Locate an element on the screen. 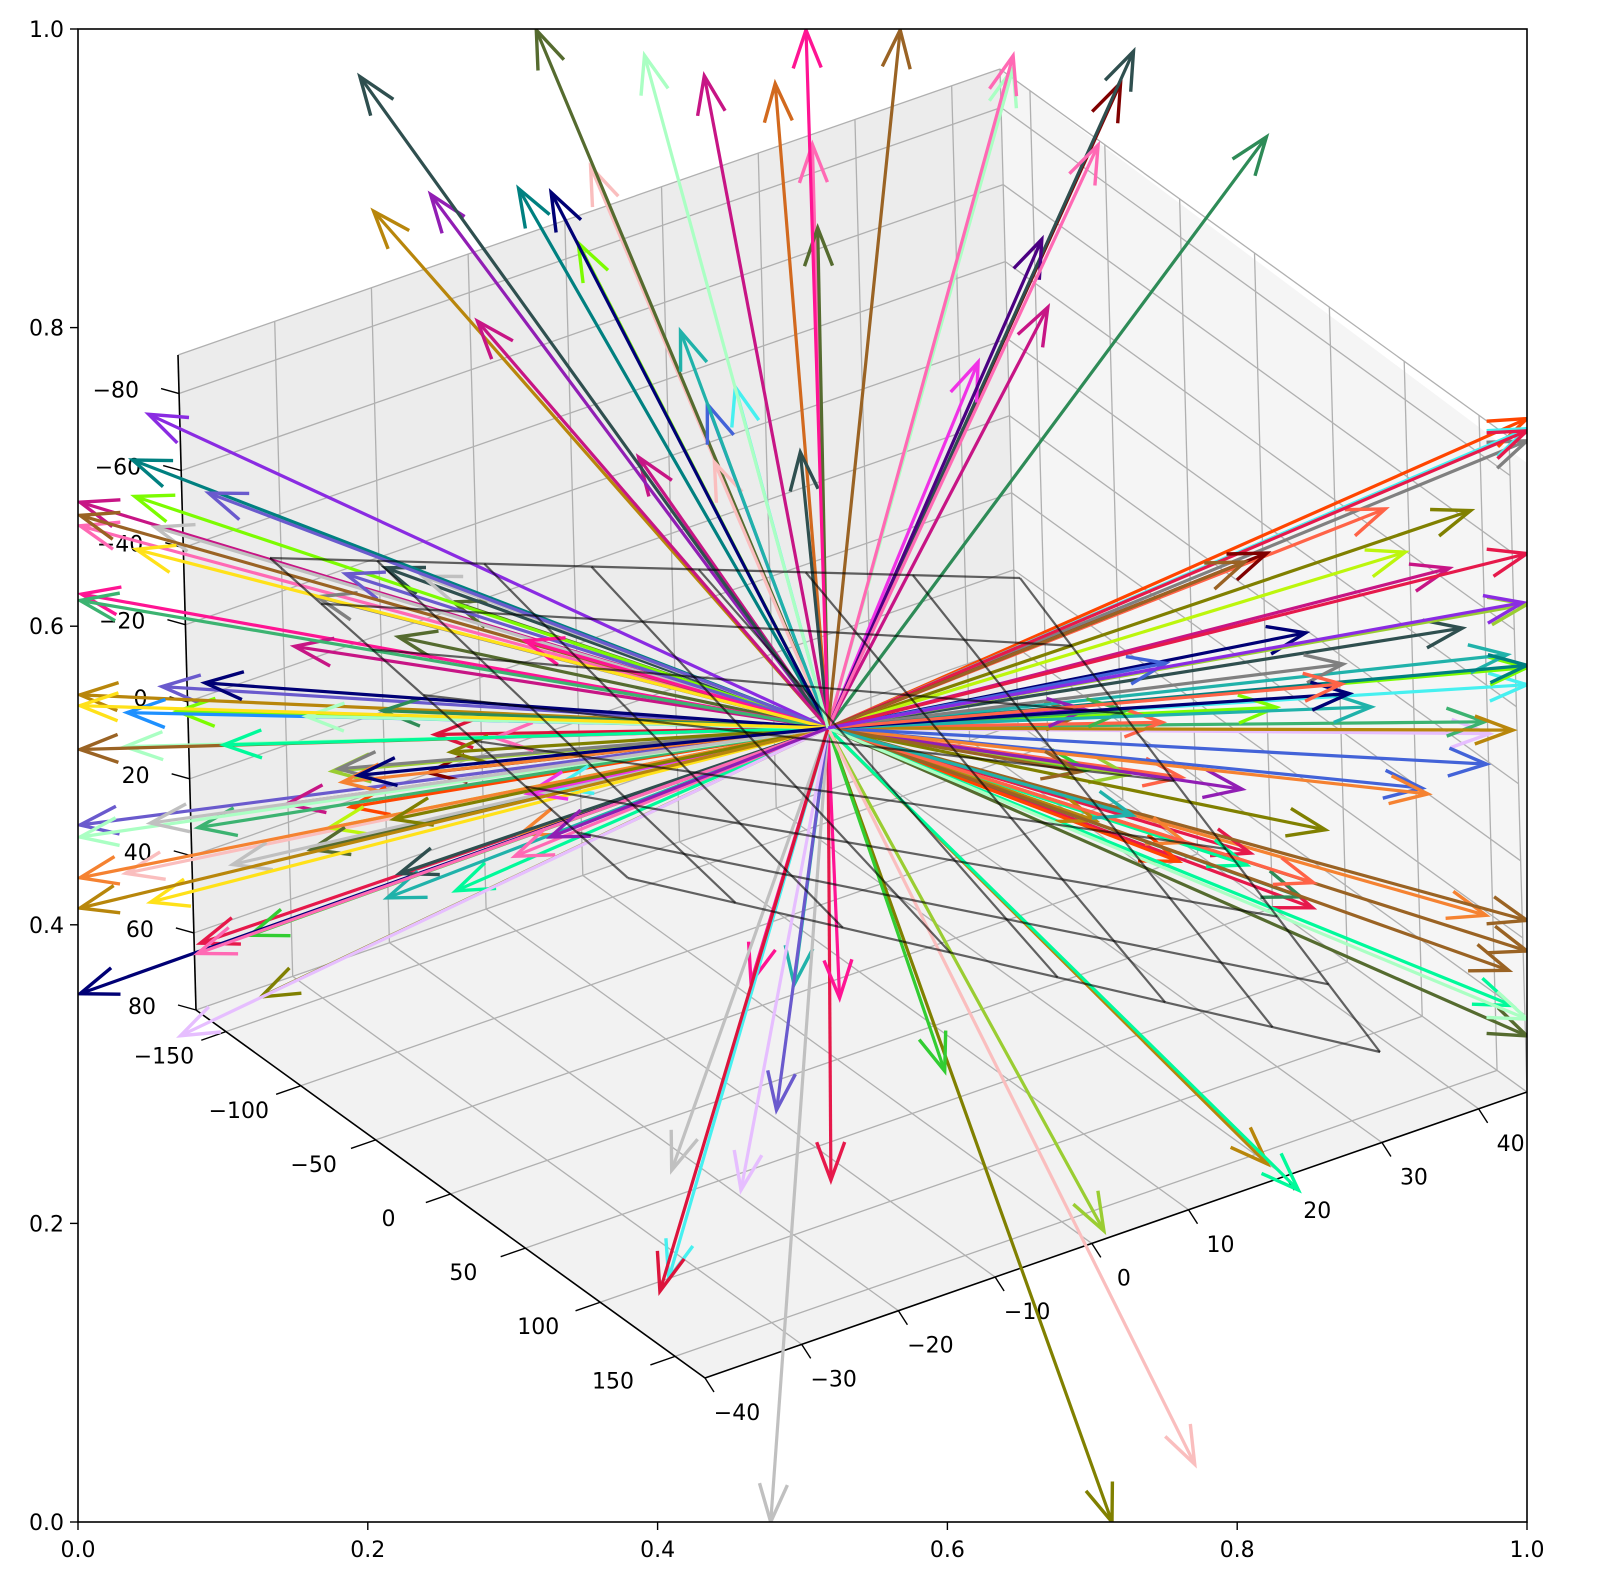  z-tick-label: −80 is located at coordinates (116, 391).